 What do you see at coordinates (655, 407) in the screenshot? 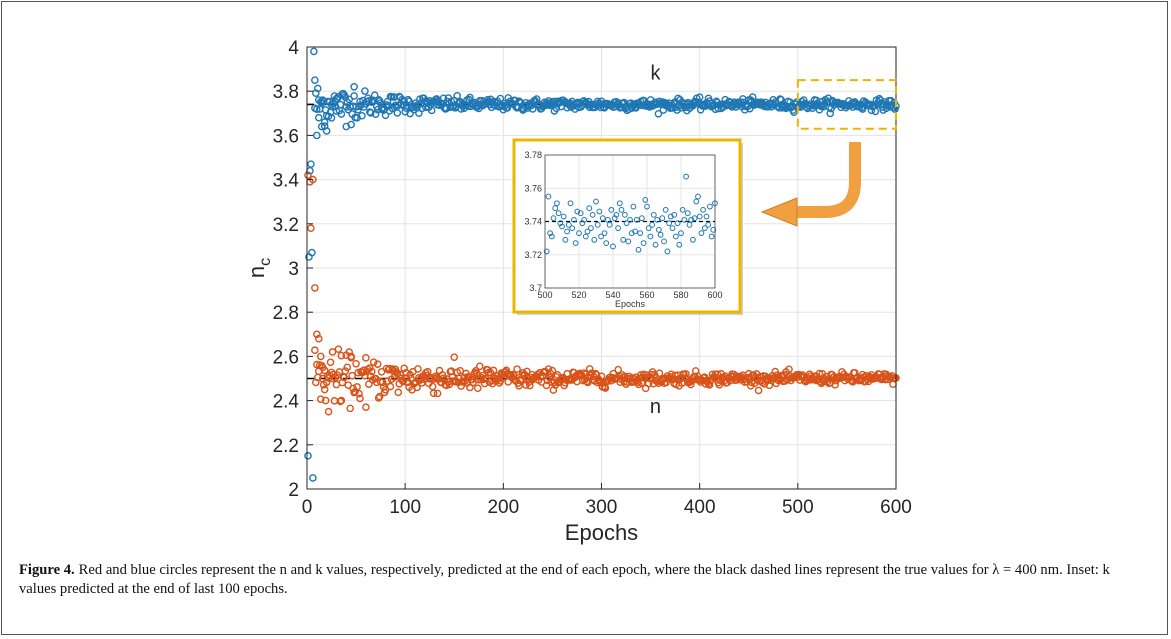
I see `annotation-n: n` at bounding box center [655, 407].